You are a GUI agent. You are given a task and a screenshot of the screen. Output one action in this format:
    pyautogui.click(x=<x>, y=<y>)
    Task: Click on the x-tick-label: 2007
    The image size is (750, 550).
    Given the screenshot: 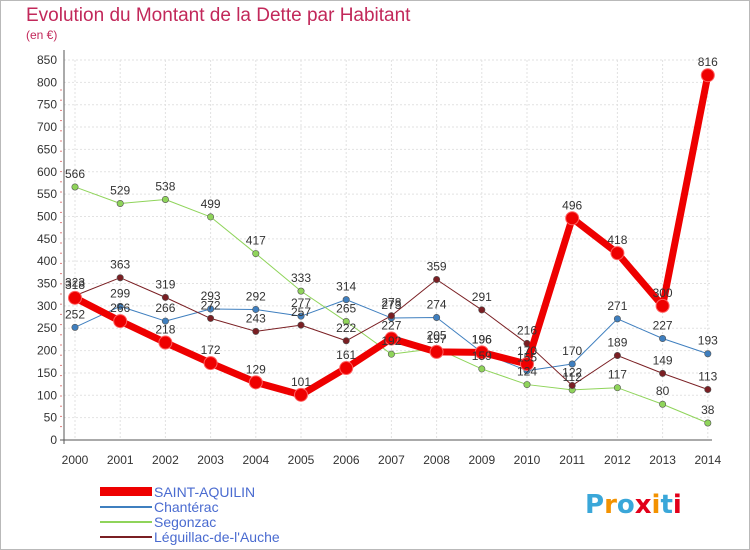 What is the action you would take?
    pyautogui.click(x=391, y=460)
    